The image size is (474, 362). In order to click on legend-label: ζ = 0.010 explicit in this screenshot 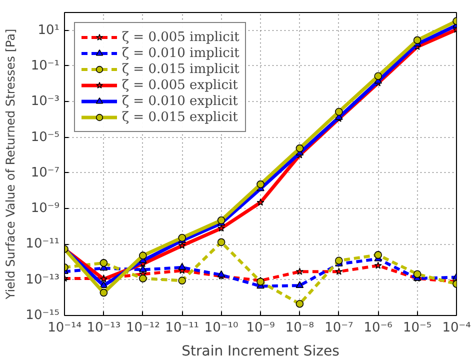, I will do `click(180, 101)`.